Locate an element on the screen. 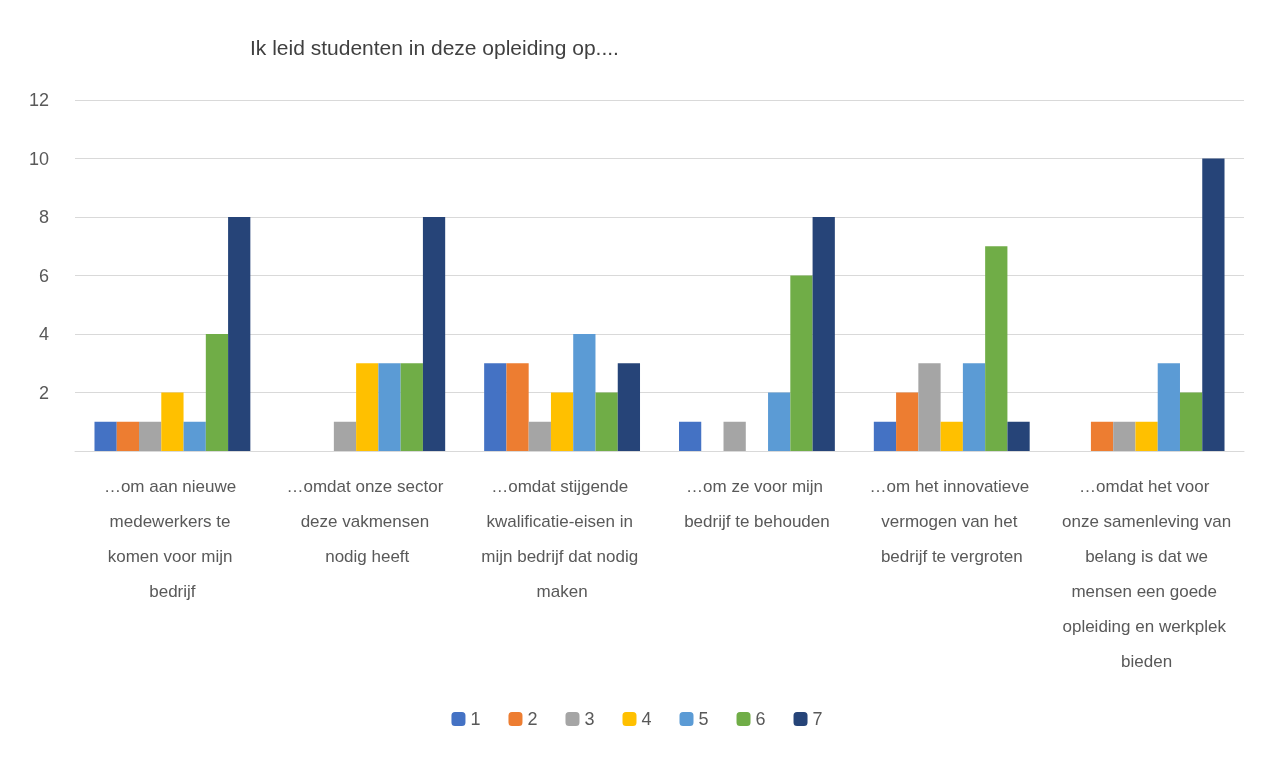 The height and width of the screenshot is (761, 1274). x-tick-label: …om ze voor mijn bedrijf te behouden is located at coordinates (757, 504).